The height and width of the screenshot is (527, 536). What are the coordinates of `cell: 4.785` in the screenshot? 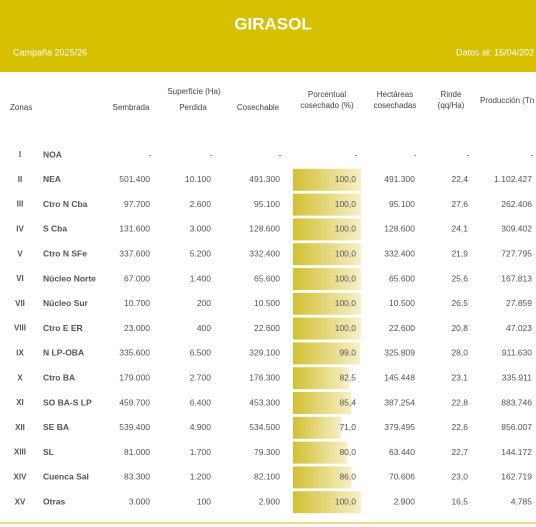 It's located at (522, 501).